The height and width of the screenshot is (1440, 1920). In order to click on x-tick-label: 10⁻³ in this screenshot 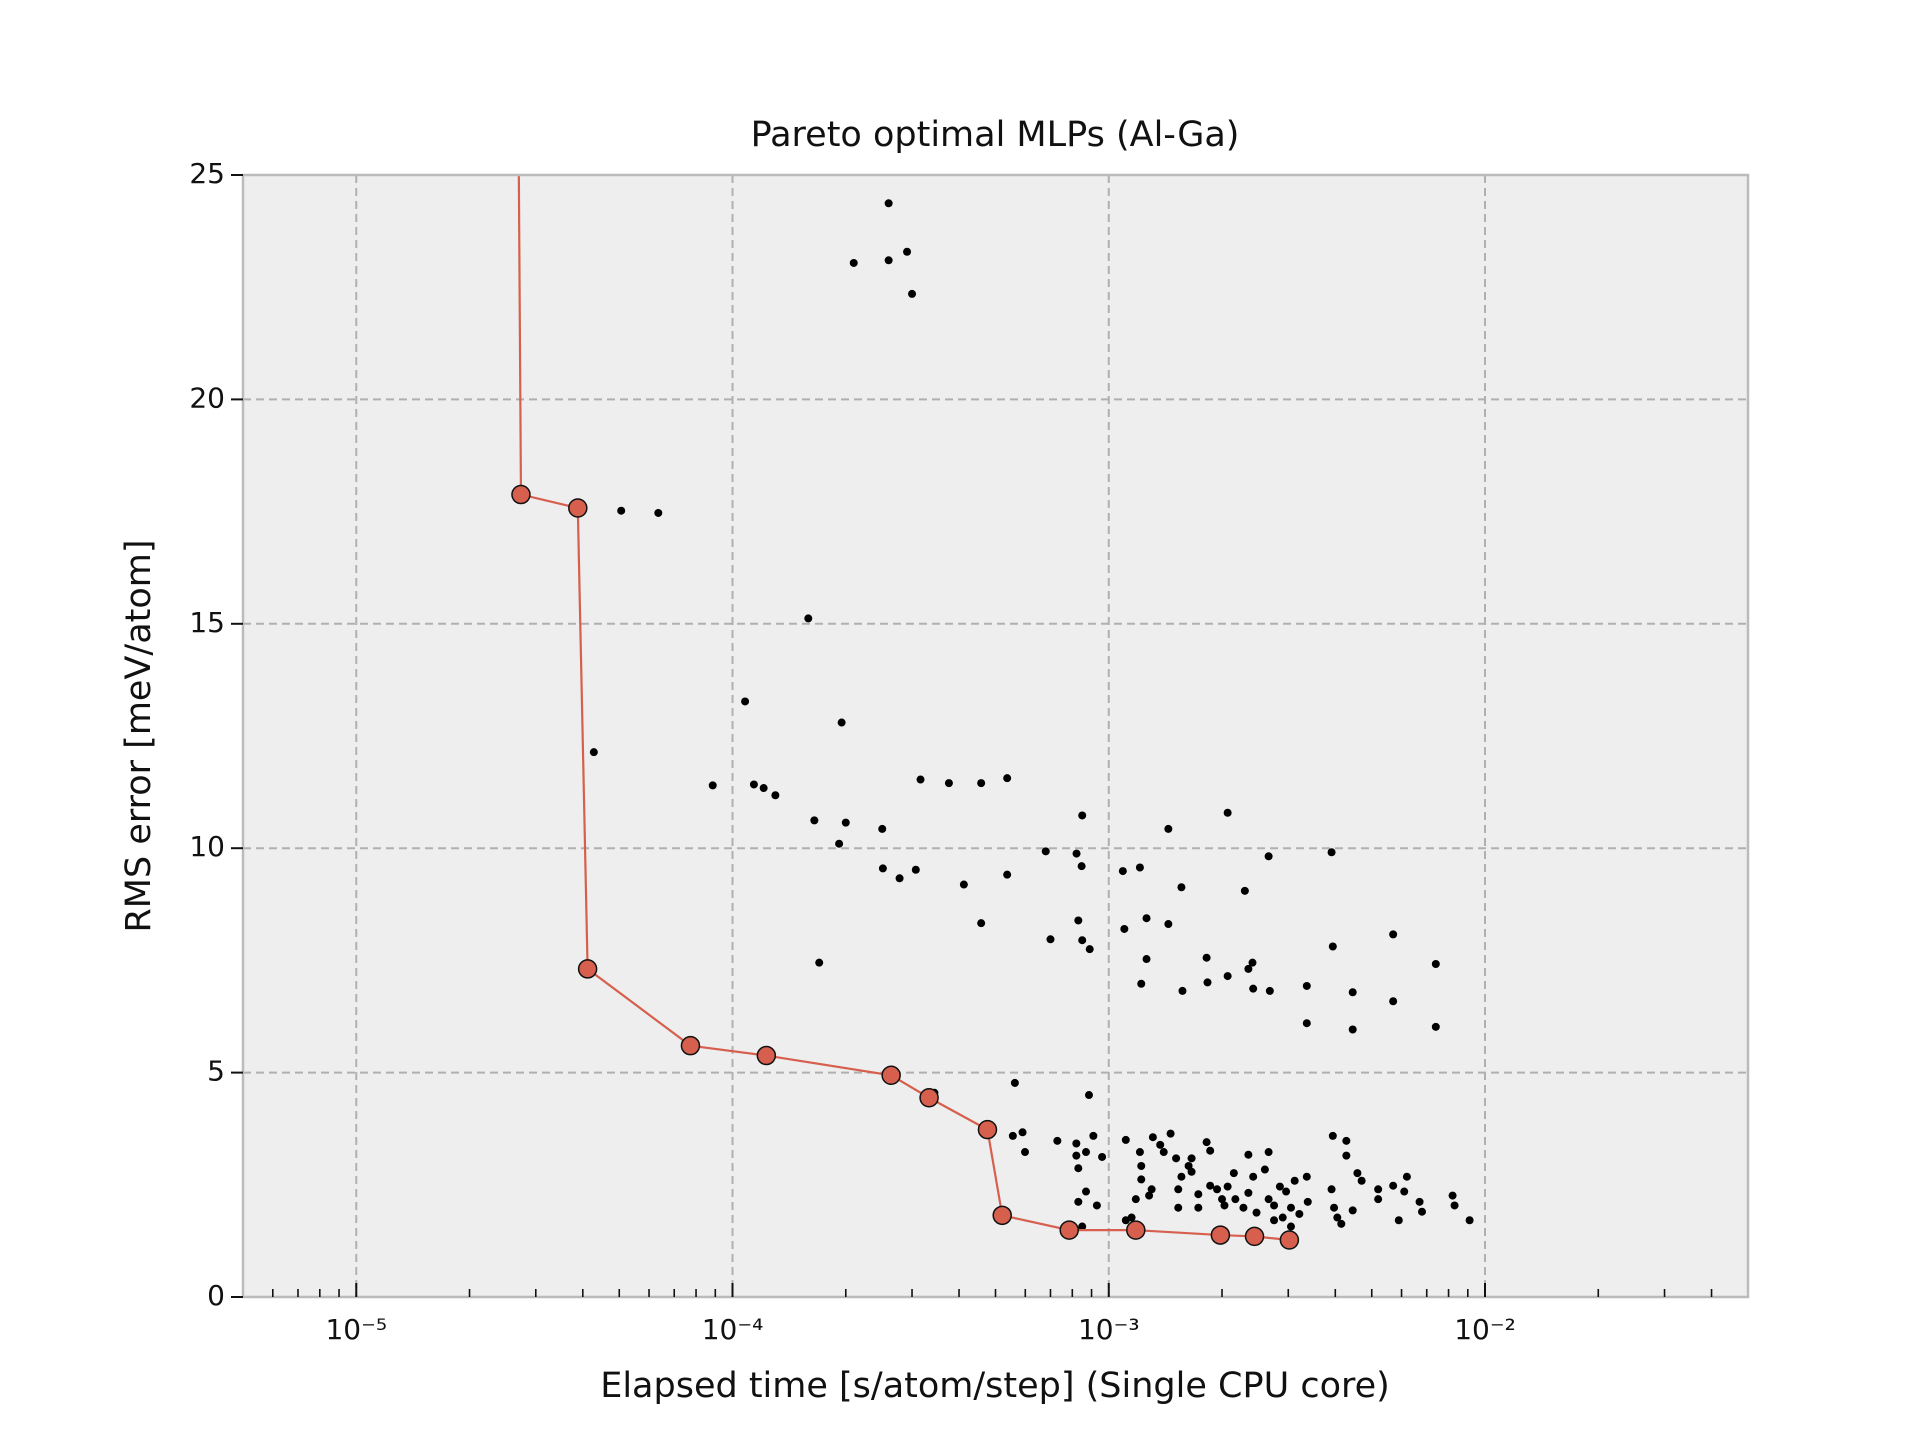, I will do `click(1109, 1329)`.